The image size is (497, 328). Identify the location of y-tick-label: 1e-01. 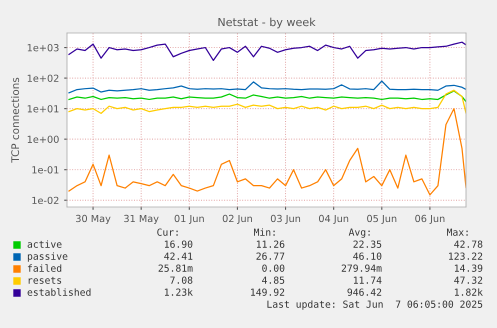
(45, 170).